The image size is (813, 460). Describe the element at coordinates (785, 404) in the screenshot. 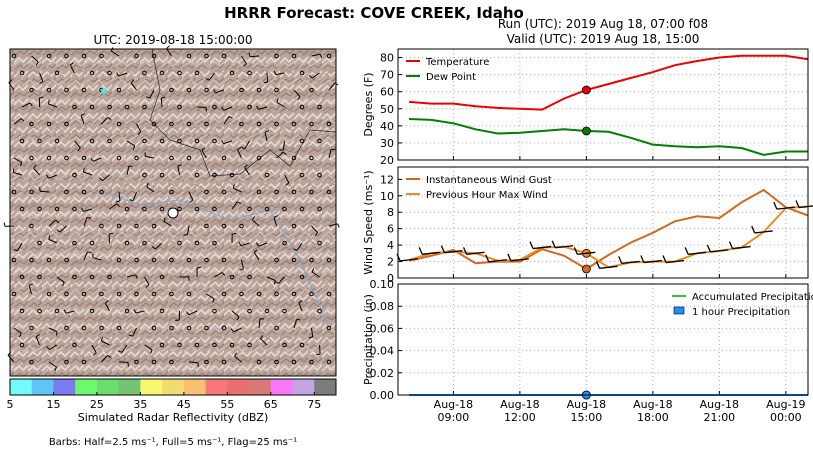

I see `x-tick-date: Aug-19` at that location.